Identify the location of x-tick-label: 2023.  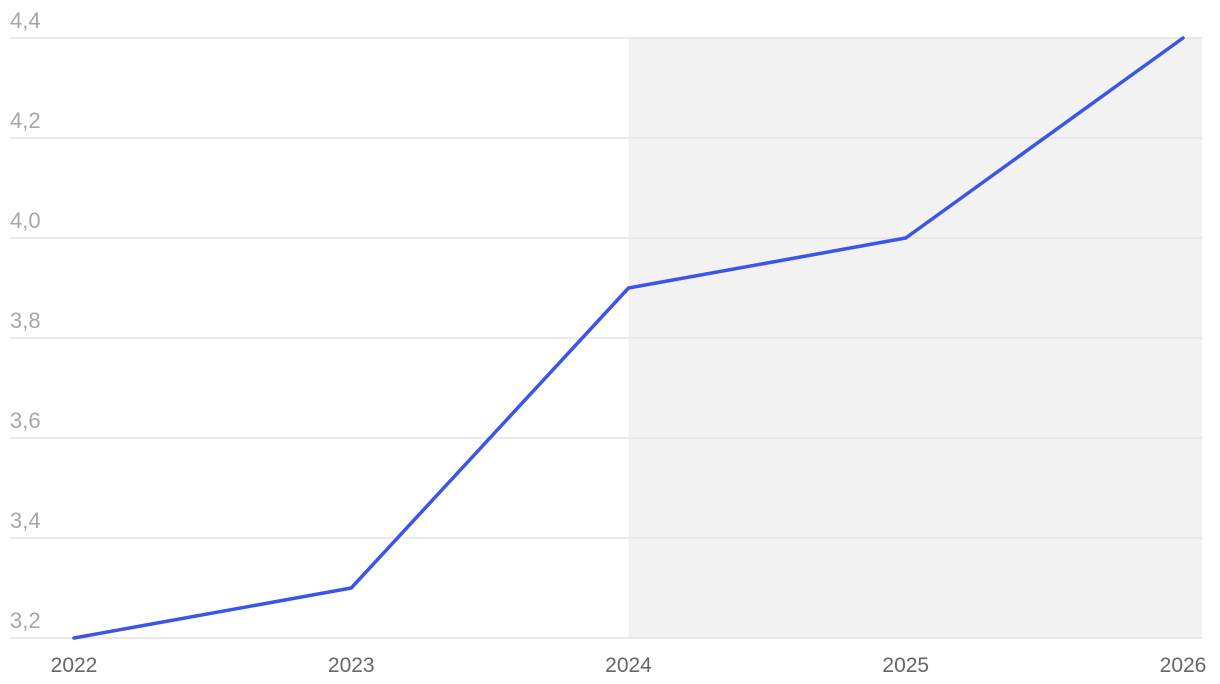
(351, 665).